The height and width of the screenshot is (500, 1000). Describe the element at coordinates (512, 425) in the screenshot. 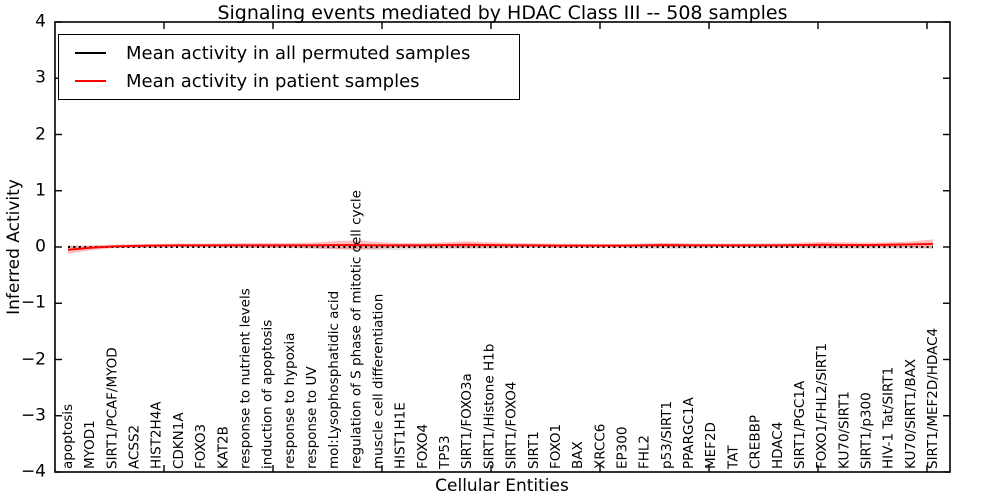

I see `x-tick-label: SIRT1/FOXO4` at that location.